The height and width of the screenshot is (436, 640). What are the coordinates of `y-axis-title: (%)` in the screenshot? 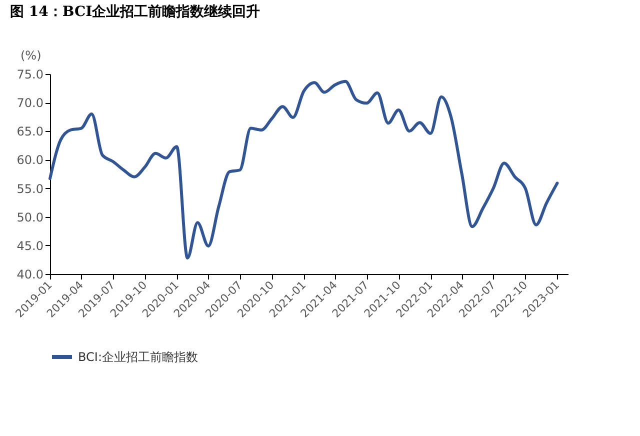 It's located at (31, 55).